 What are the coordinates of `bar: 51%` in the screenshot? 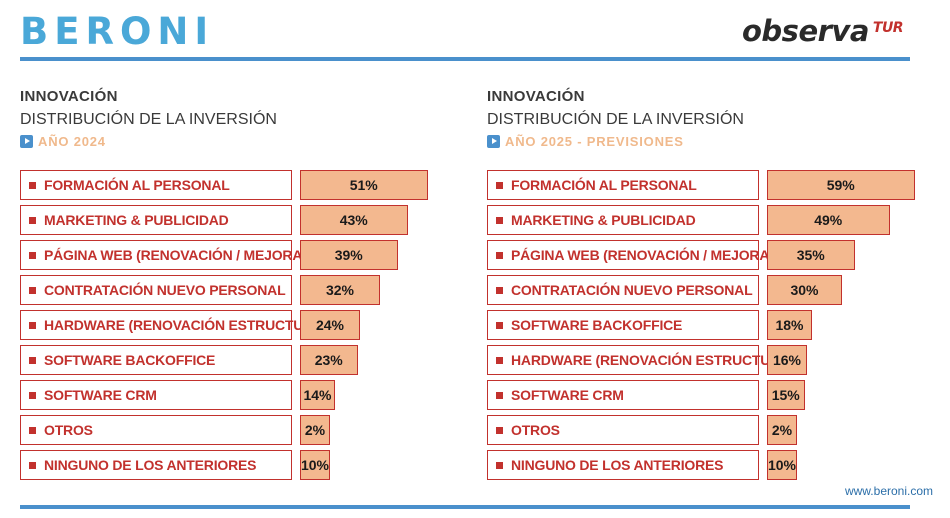 It's located at (364, 185).